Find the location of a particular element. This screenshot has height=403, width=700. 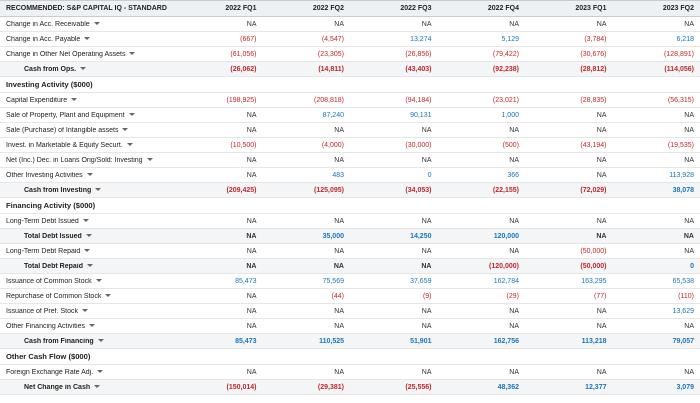

value-cell: (110) is located at coordinates (686, 296).